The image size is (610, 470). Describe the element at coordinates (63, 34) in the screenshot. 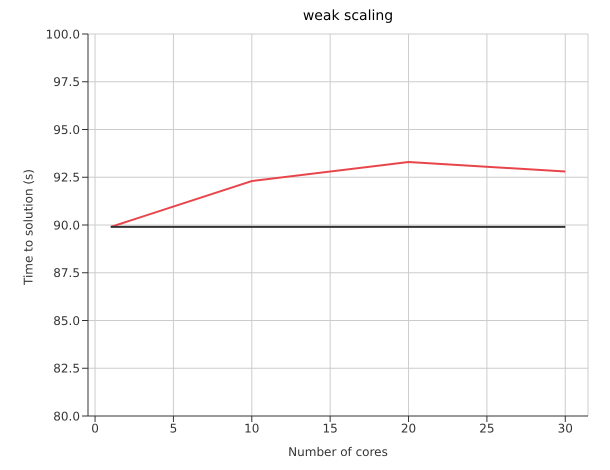

I see `y-tick-label: 100.0` at that location.